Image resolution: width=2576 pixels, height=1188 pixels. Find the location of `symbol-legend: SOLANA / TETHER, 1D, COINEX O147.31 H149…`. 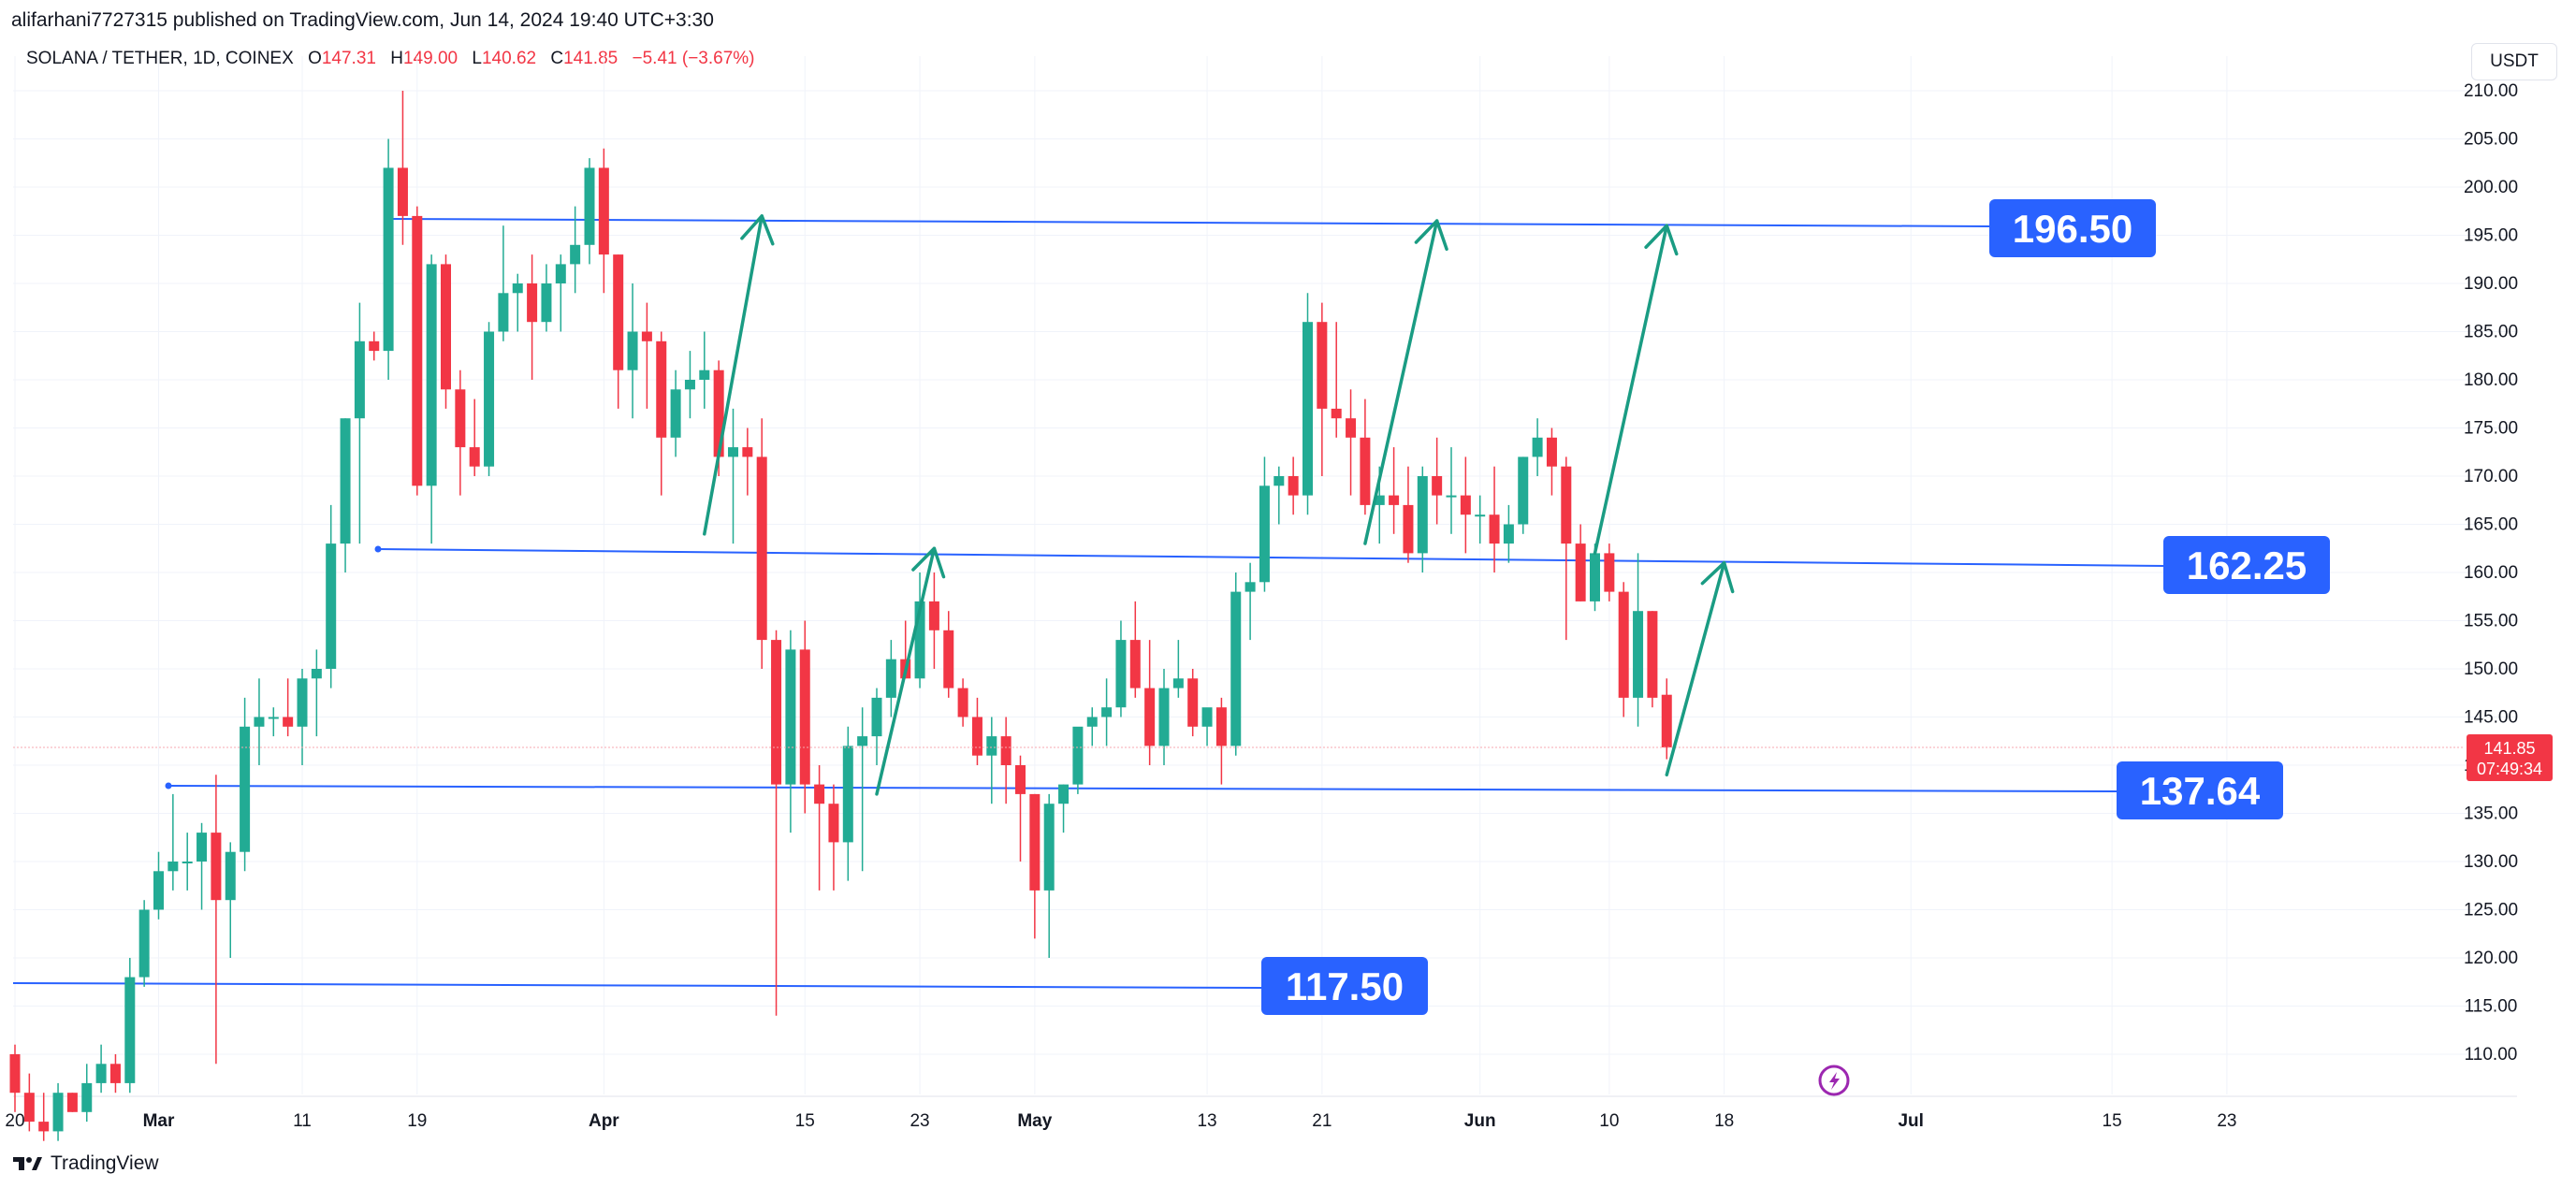

symbol-legend: SOLANA / TETHER, 1D, COINEX O147.31 H149… is located at coordinates (390, 59).